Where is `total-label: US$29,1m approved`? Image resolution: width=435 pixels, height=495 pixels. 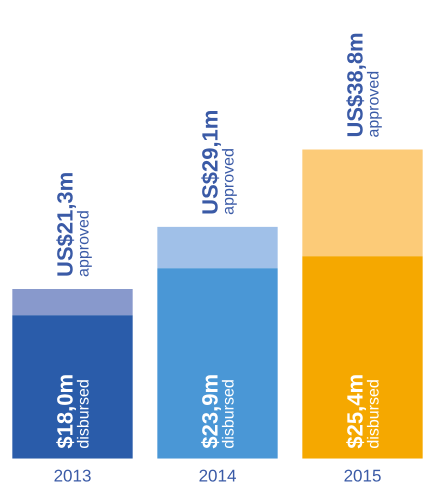
total-label: US$29,1m approved is located at coordinates (218, 162).